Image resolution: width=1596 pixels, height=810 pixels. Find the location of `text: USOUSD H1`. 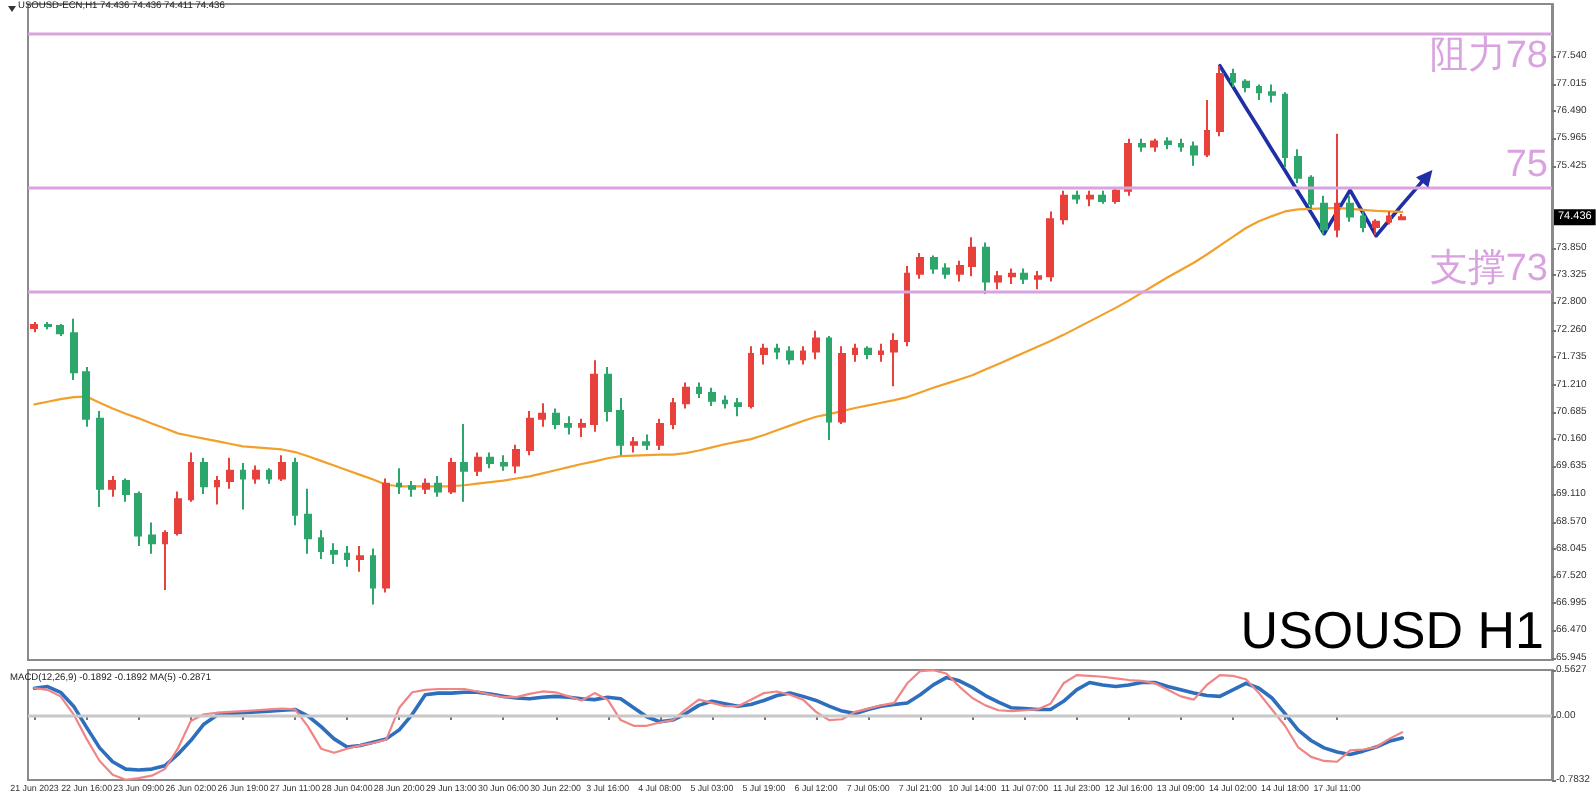

text: USOUSD H1 is located at coordinates (1392, 630).